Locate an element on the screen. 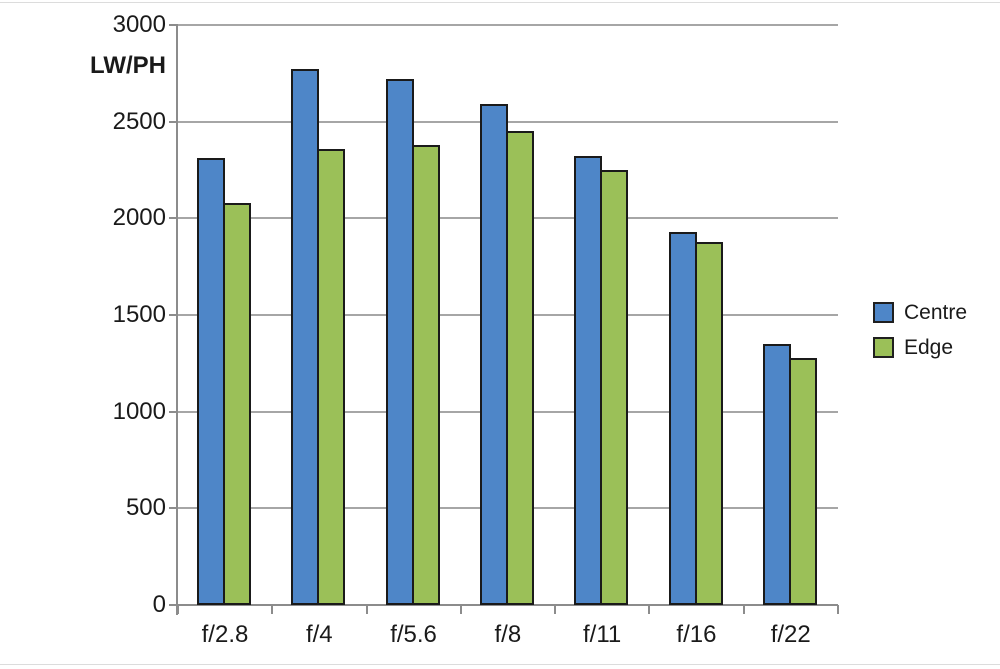  bar-centre-f22 is located at coordinates (776, 474).